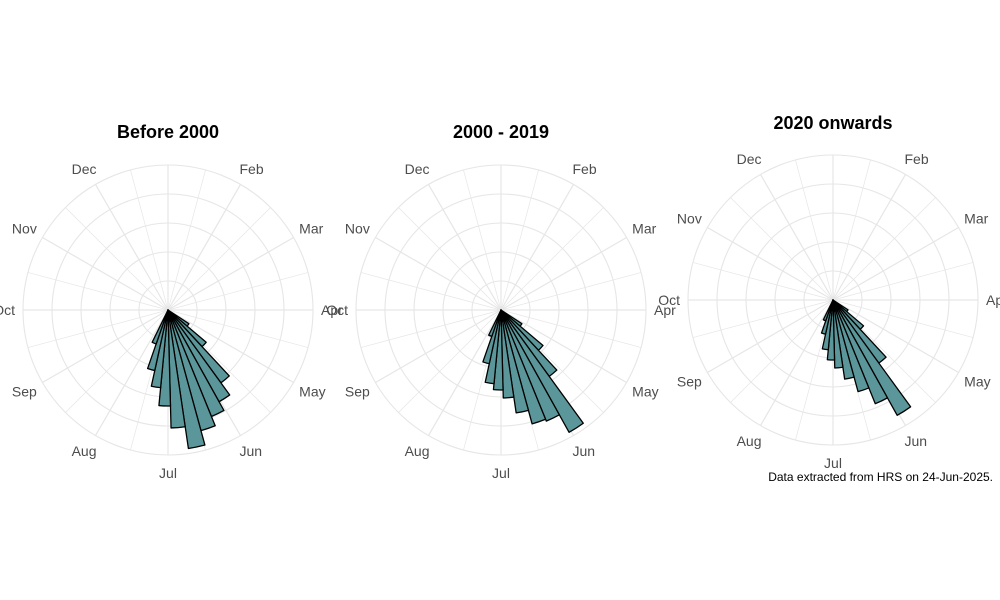  What do you see at coordinates (168, 132) in the screenshot?
I see `chart-title: Before 2000` at bounding box center [168, 132].